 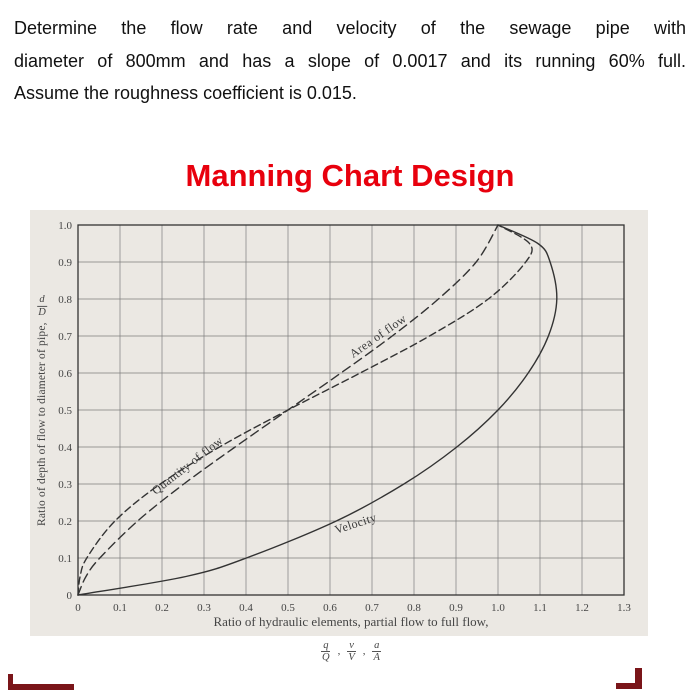 What do you see at coordinates (65, 448) in the screenshot?
I see `y-tick-label: 0.4` at bounding box center [65, 448].